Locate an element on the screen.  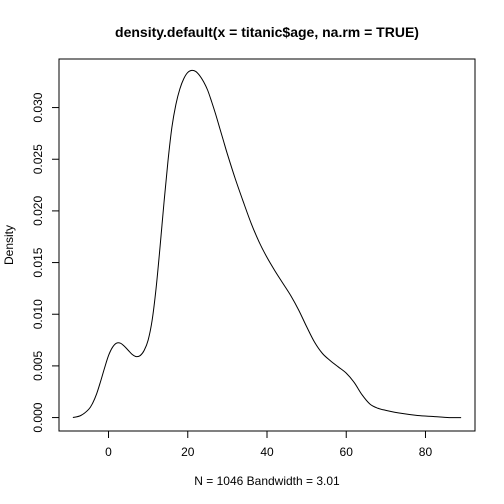
y-tick-label: 0.010 is located at coordinates (38, 314).